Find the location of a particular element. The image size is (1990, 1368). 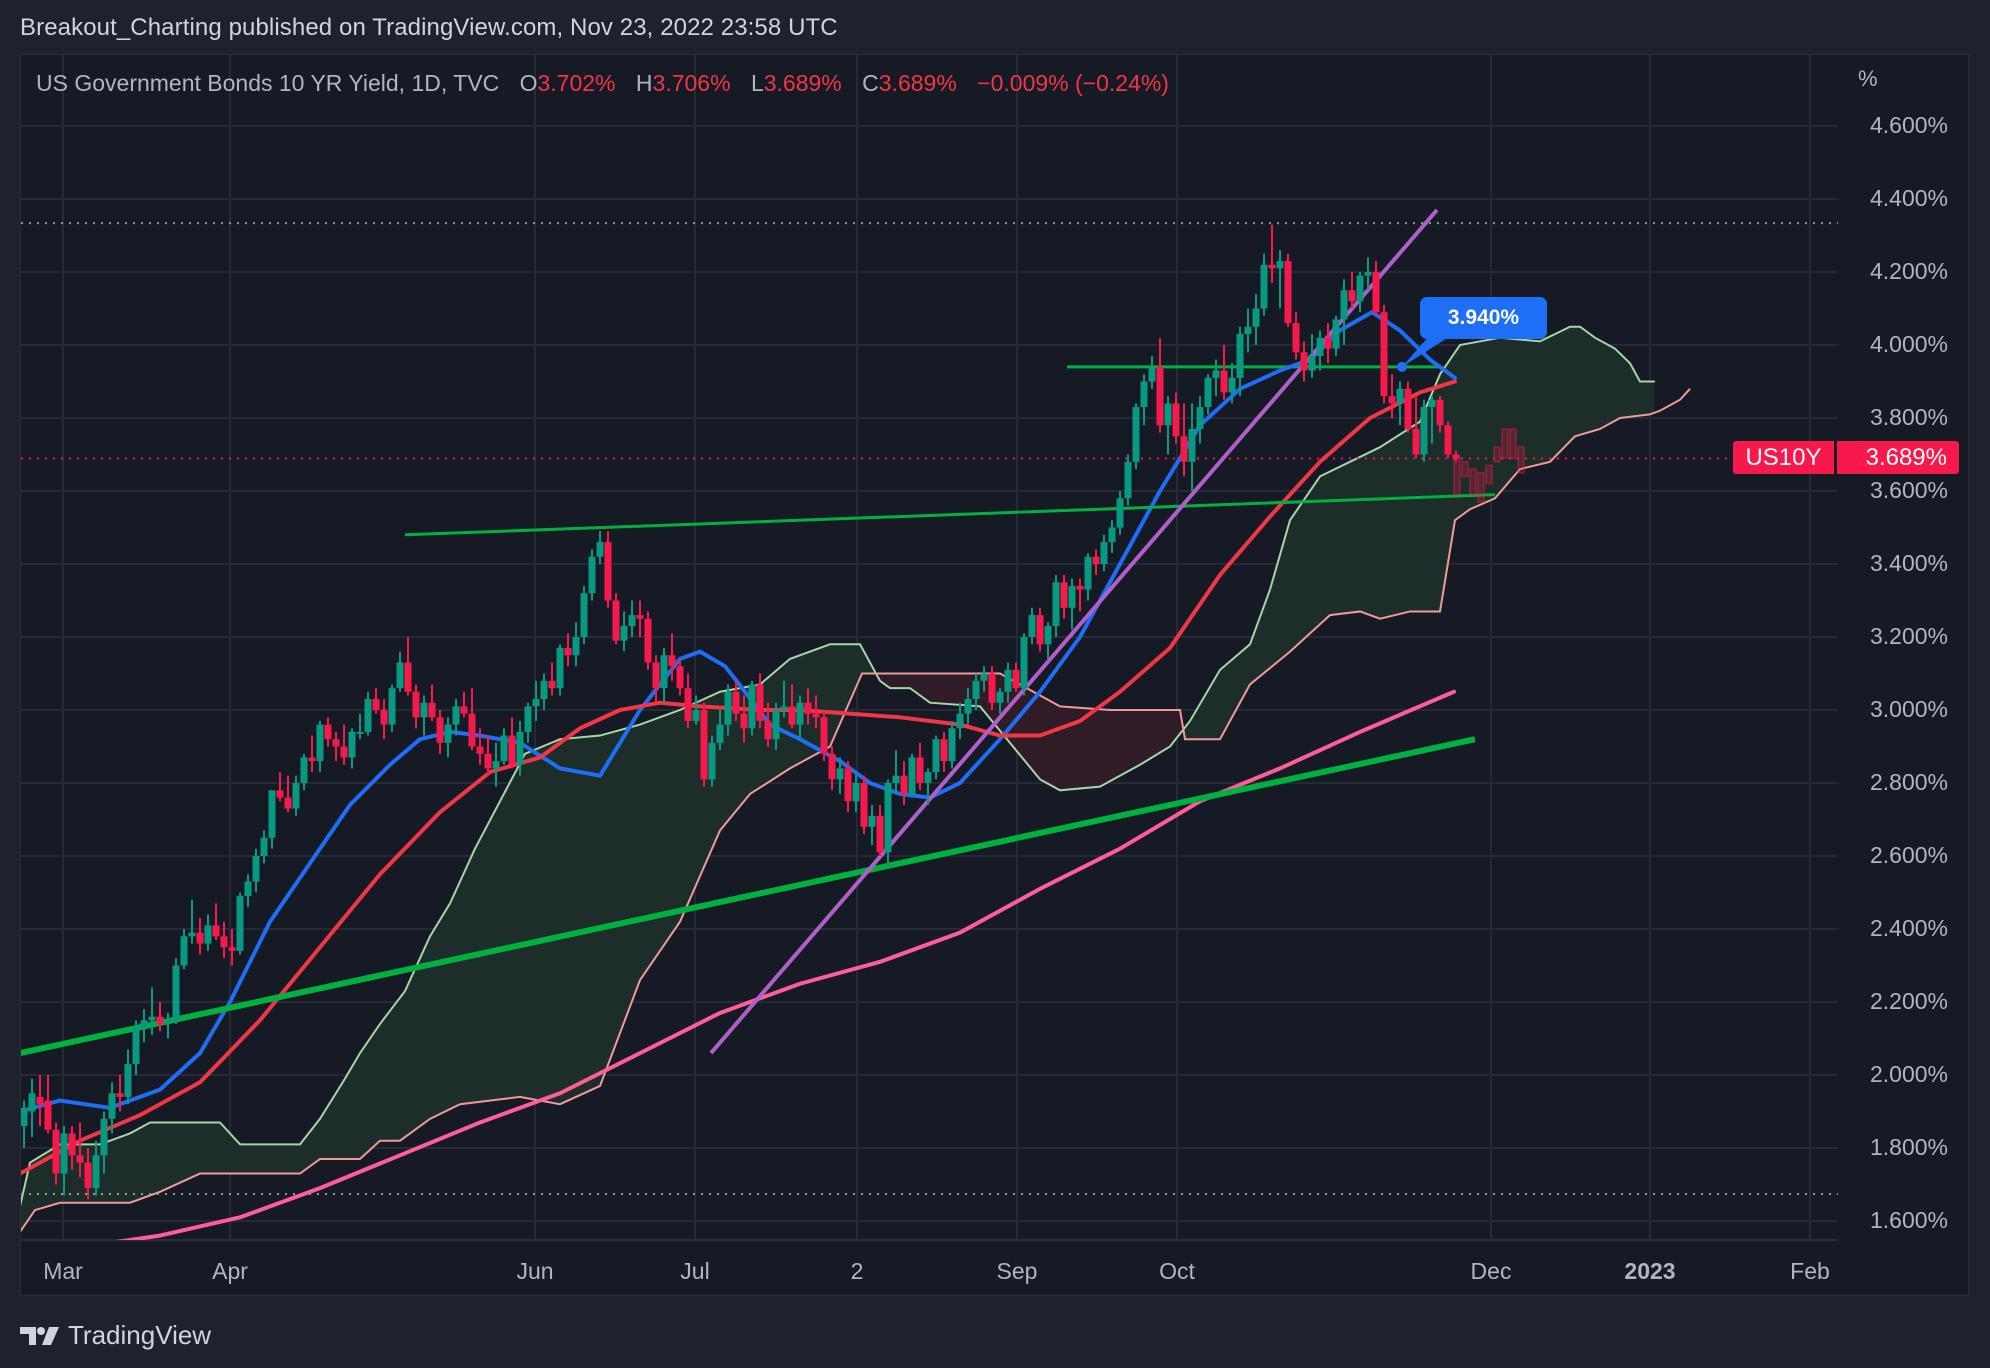

price-axis-label: 4.400% is located at coordinates (1908, 198).